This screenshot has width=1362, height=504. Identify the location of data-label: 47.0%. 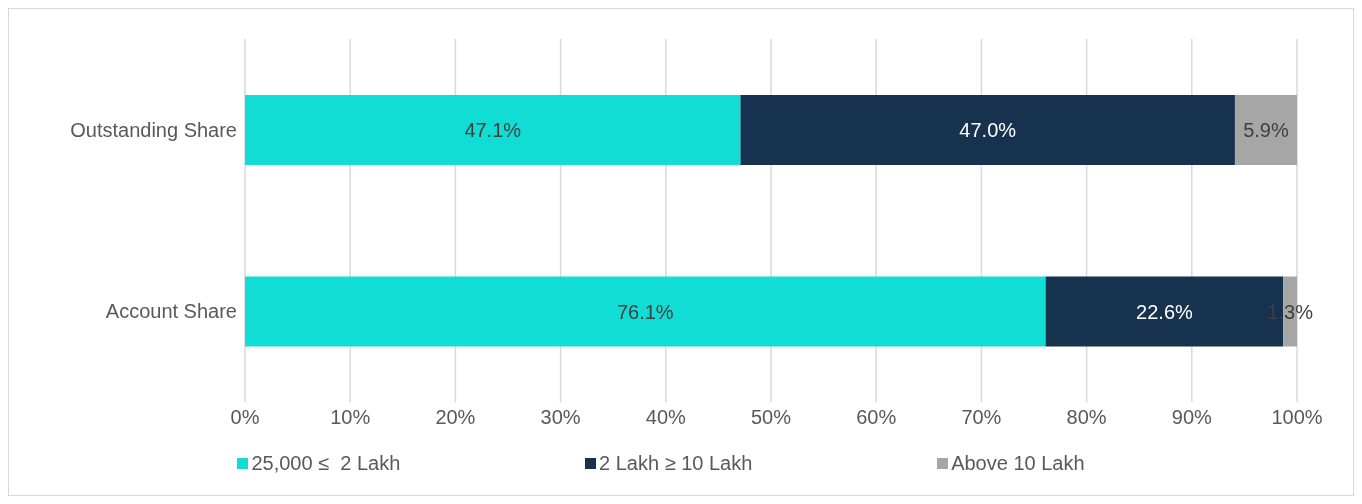
(988, 130).